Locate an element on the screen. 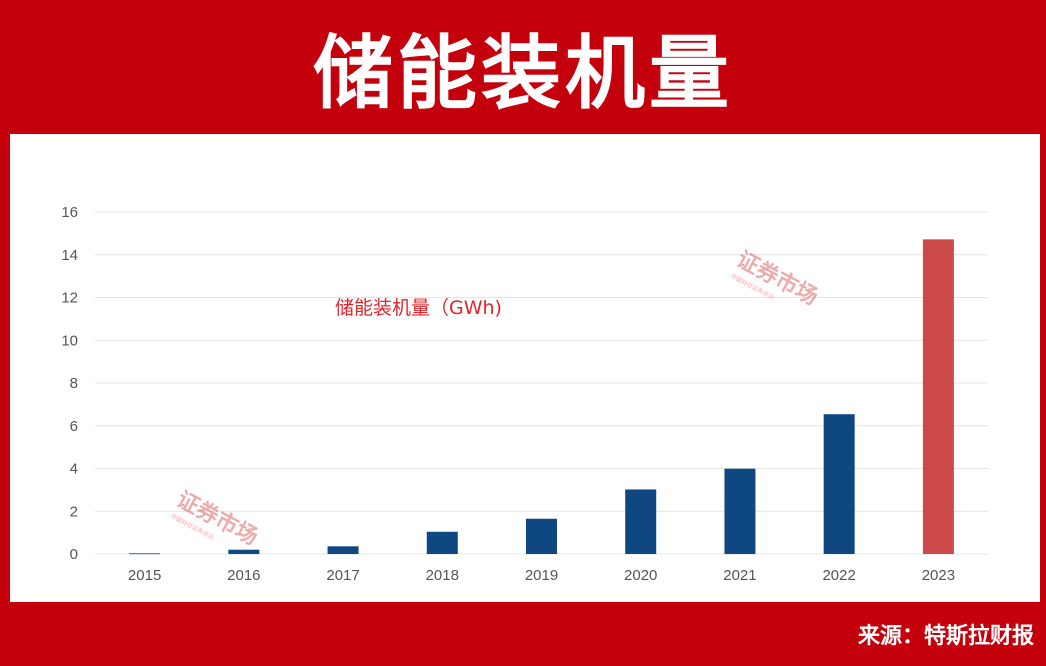 Image resolution: width=1046 pixels, height=666 pixels. bar-2019 is located at coordinates (541, 536).